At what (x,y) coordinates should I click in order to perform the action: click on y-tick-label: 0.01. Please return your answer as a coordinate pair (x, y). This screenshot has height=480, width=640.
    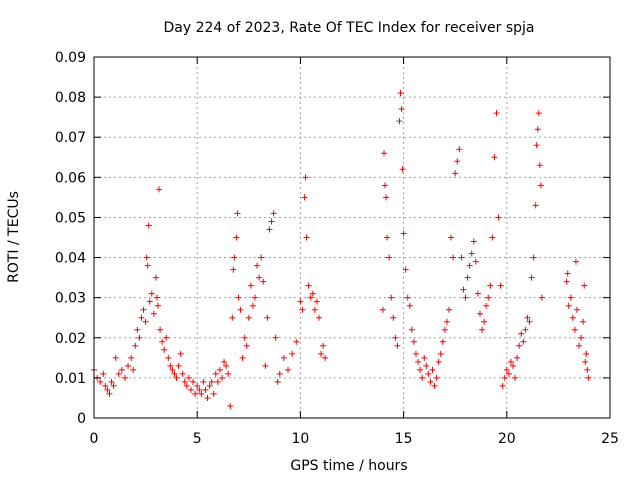
    Looking at the image, I should click on (70, 379).